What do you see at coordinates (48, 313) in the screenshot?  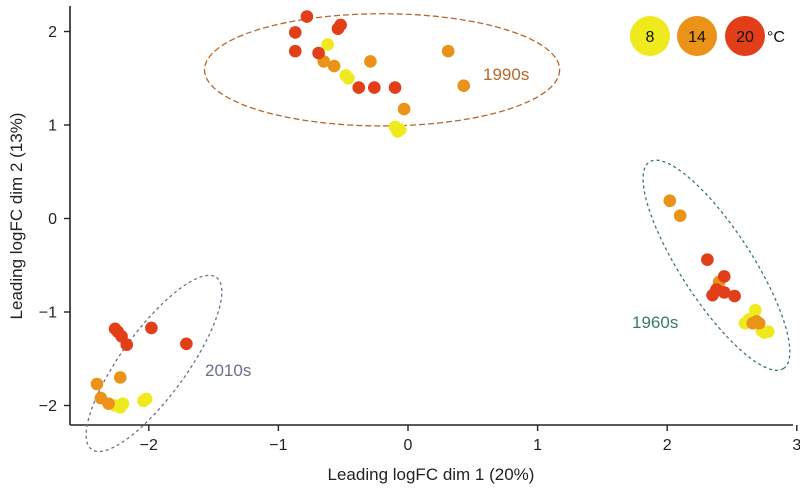 I see `y-tick-label: −1` at bounding box center [48, 313].